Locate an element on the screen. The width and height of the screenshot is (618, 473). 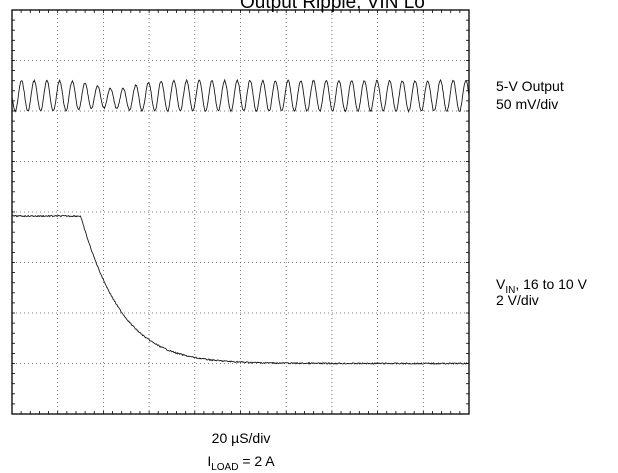
load-condition-label: ILOAD = 2 A is located at coordinates (241, 463).